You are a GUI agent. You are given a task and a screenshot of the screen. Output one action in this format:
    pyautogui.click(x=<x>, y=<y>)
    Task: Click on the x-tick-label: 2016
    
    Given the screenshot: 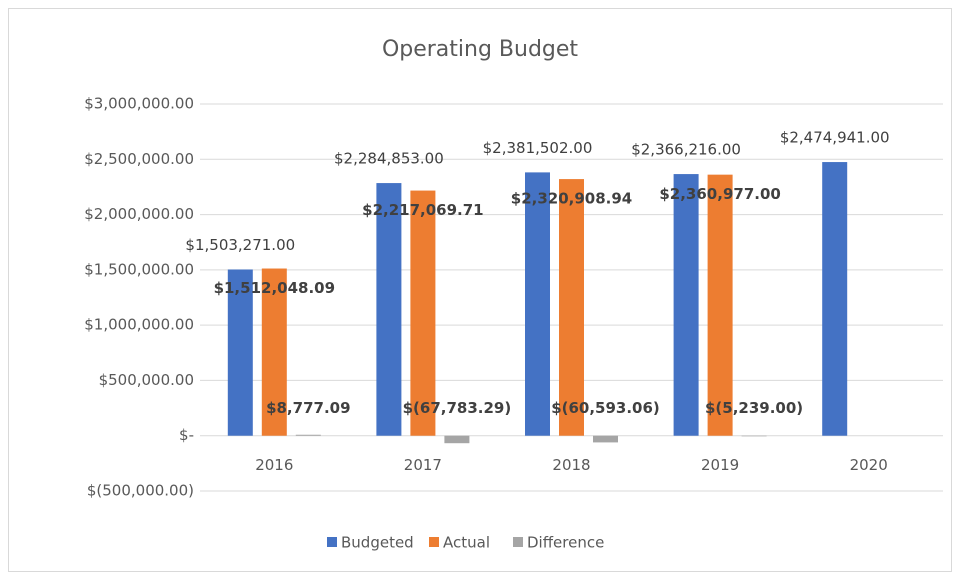 What is the action you would take?
    pyautogui.click(x=274, y=465)
    